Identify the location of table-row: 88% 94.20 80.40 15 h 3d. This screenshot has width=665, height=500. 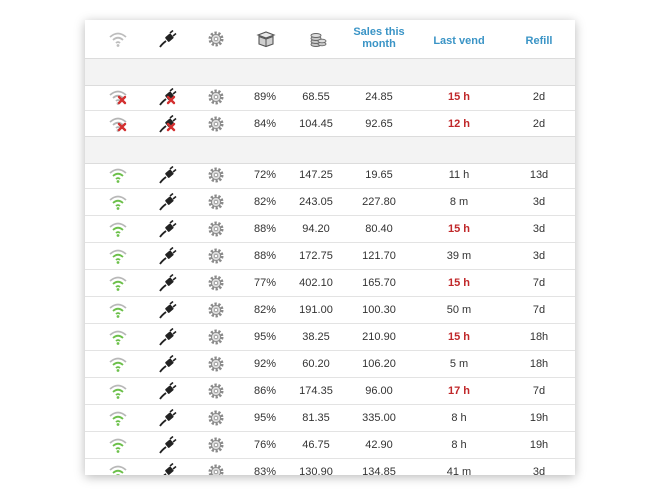
(330, 229).